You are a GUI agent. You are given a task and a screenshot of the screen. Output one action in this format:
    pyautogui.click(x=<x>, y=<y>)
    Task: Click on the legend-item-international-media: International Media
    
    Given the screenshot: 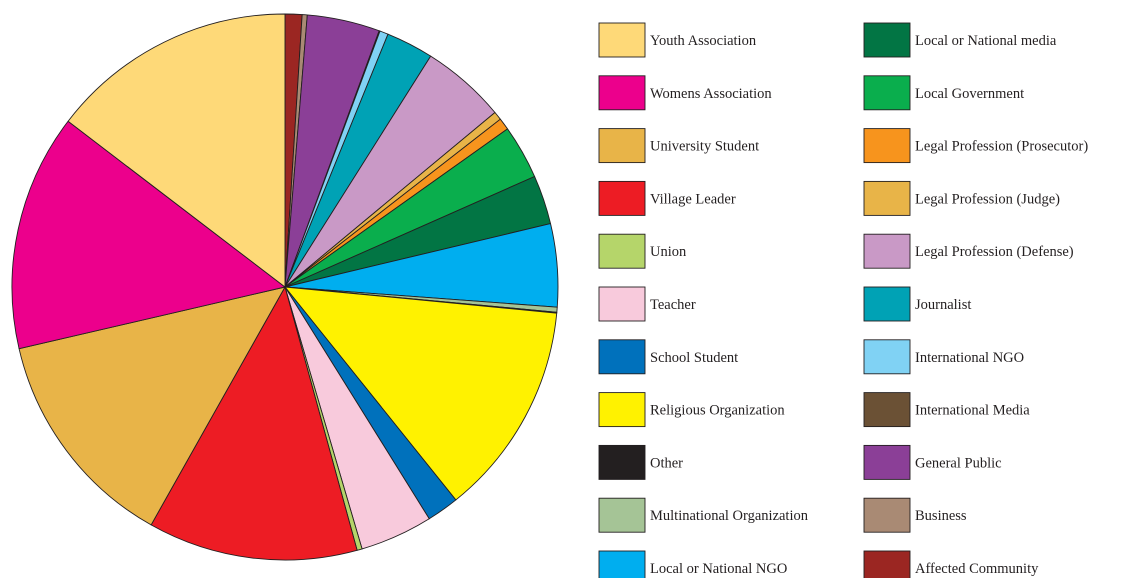 What is the action you would take?
    pyautogui.click(x=946, y=410)
    